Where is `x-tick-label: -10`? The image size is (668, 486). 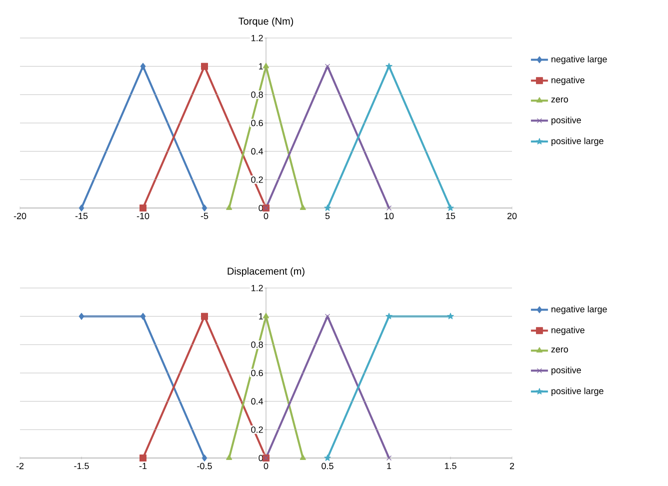
x-tick-label: -10 is located at coordinates (143, 216).